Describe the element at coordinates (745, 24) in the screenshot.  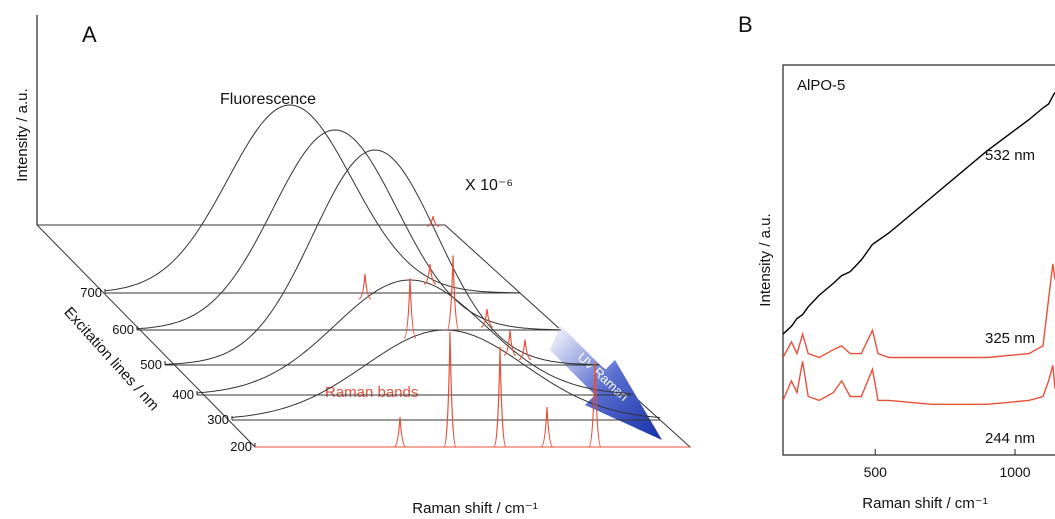
I see `panel-label: B` at that location.